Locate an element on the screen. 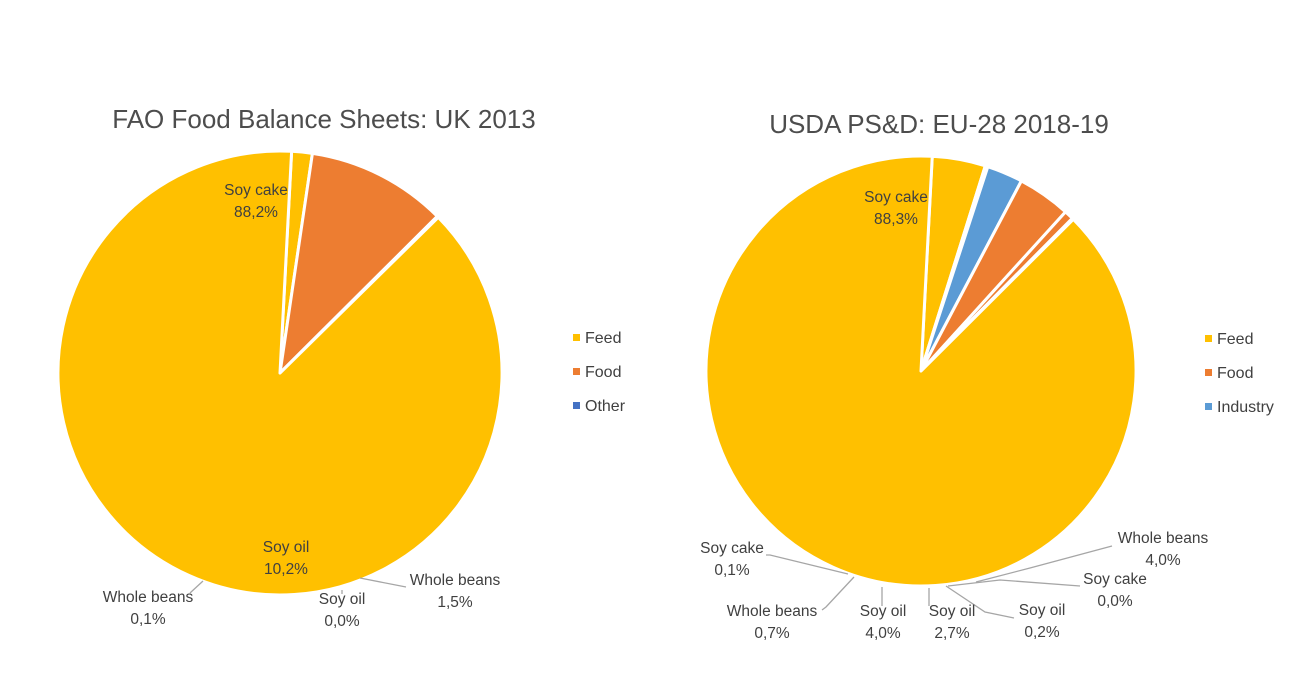 This screenshot has height=693, width=1300. slice-label-value: 88,2% is located at coordinates (256, 212).